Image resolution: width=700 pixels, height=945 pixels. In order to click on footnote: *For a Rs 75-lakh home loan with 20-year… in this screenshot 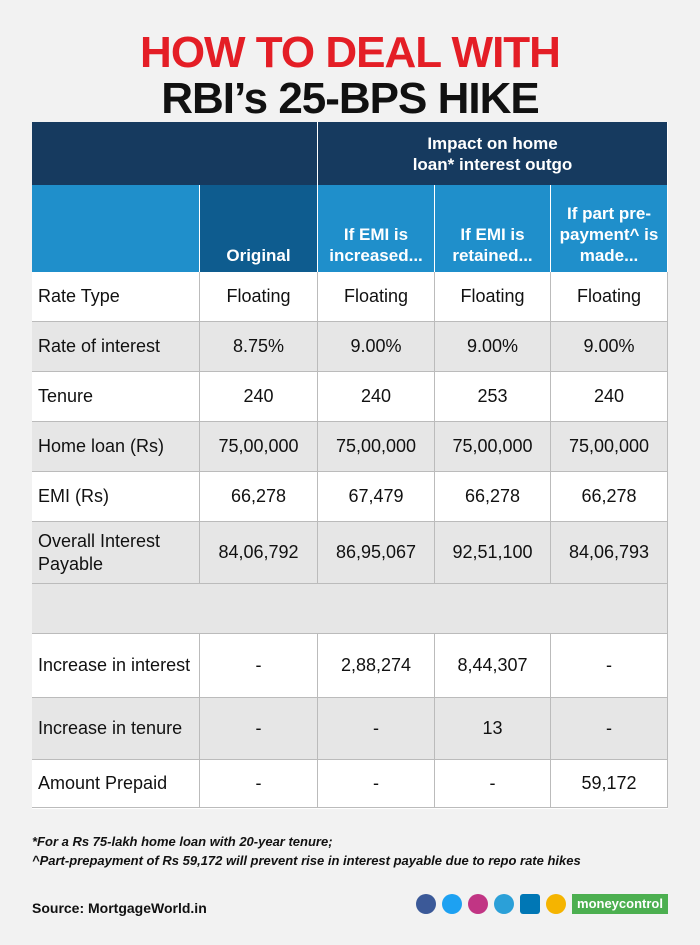, I will do `click(182, 841)`.